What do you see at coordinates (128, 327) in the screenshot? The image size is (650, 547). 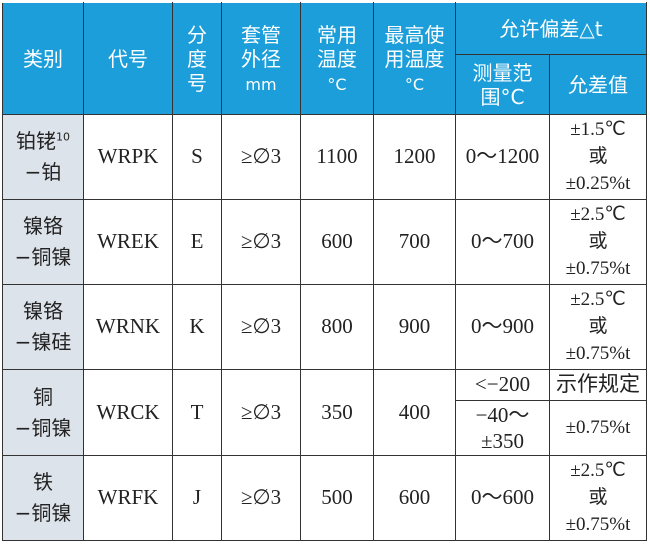 I see `code-cell: WRNK` at bounding box center [128, 327].